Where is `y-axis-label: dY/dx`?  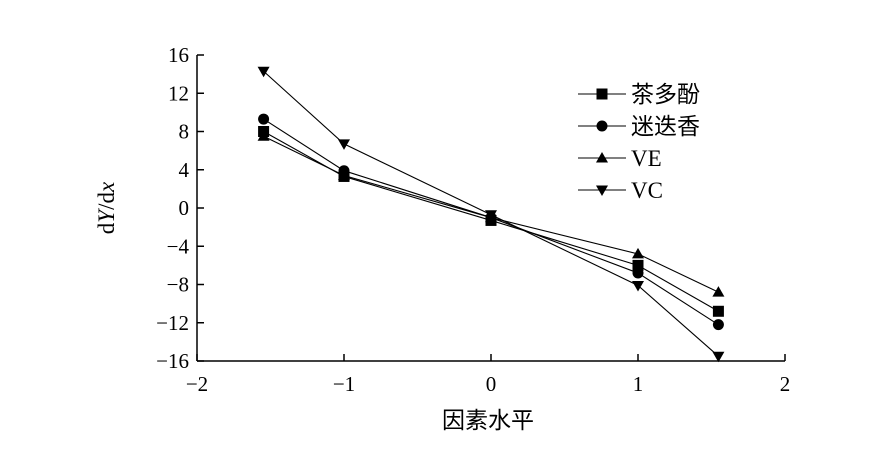 y-axis-label: dY/dx is located at coordinates (106, 207).